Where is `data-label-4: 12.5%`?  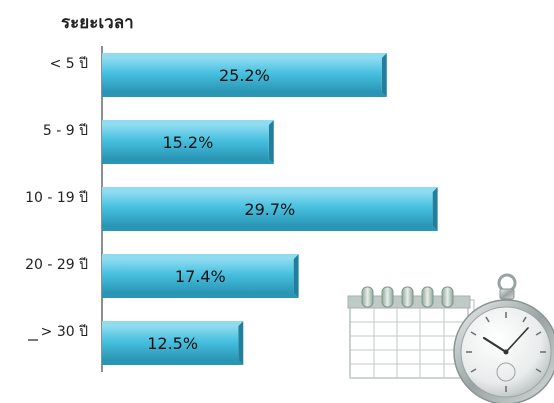
data-label-4: 12.5% is located at coordinates (172, 343).